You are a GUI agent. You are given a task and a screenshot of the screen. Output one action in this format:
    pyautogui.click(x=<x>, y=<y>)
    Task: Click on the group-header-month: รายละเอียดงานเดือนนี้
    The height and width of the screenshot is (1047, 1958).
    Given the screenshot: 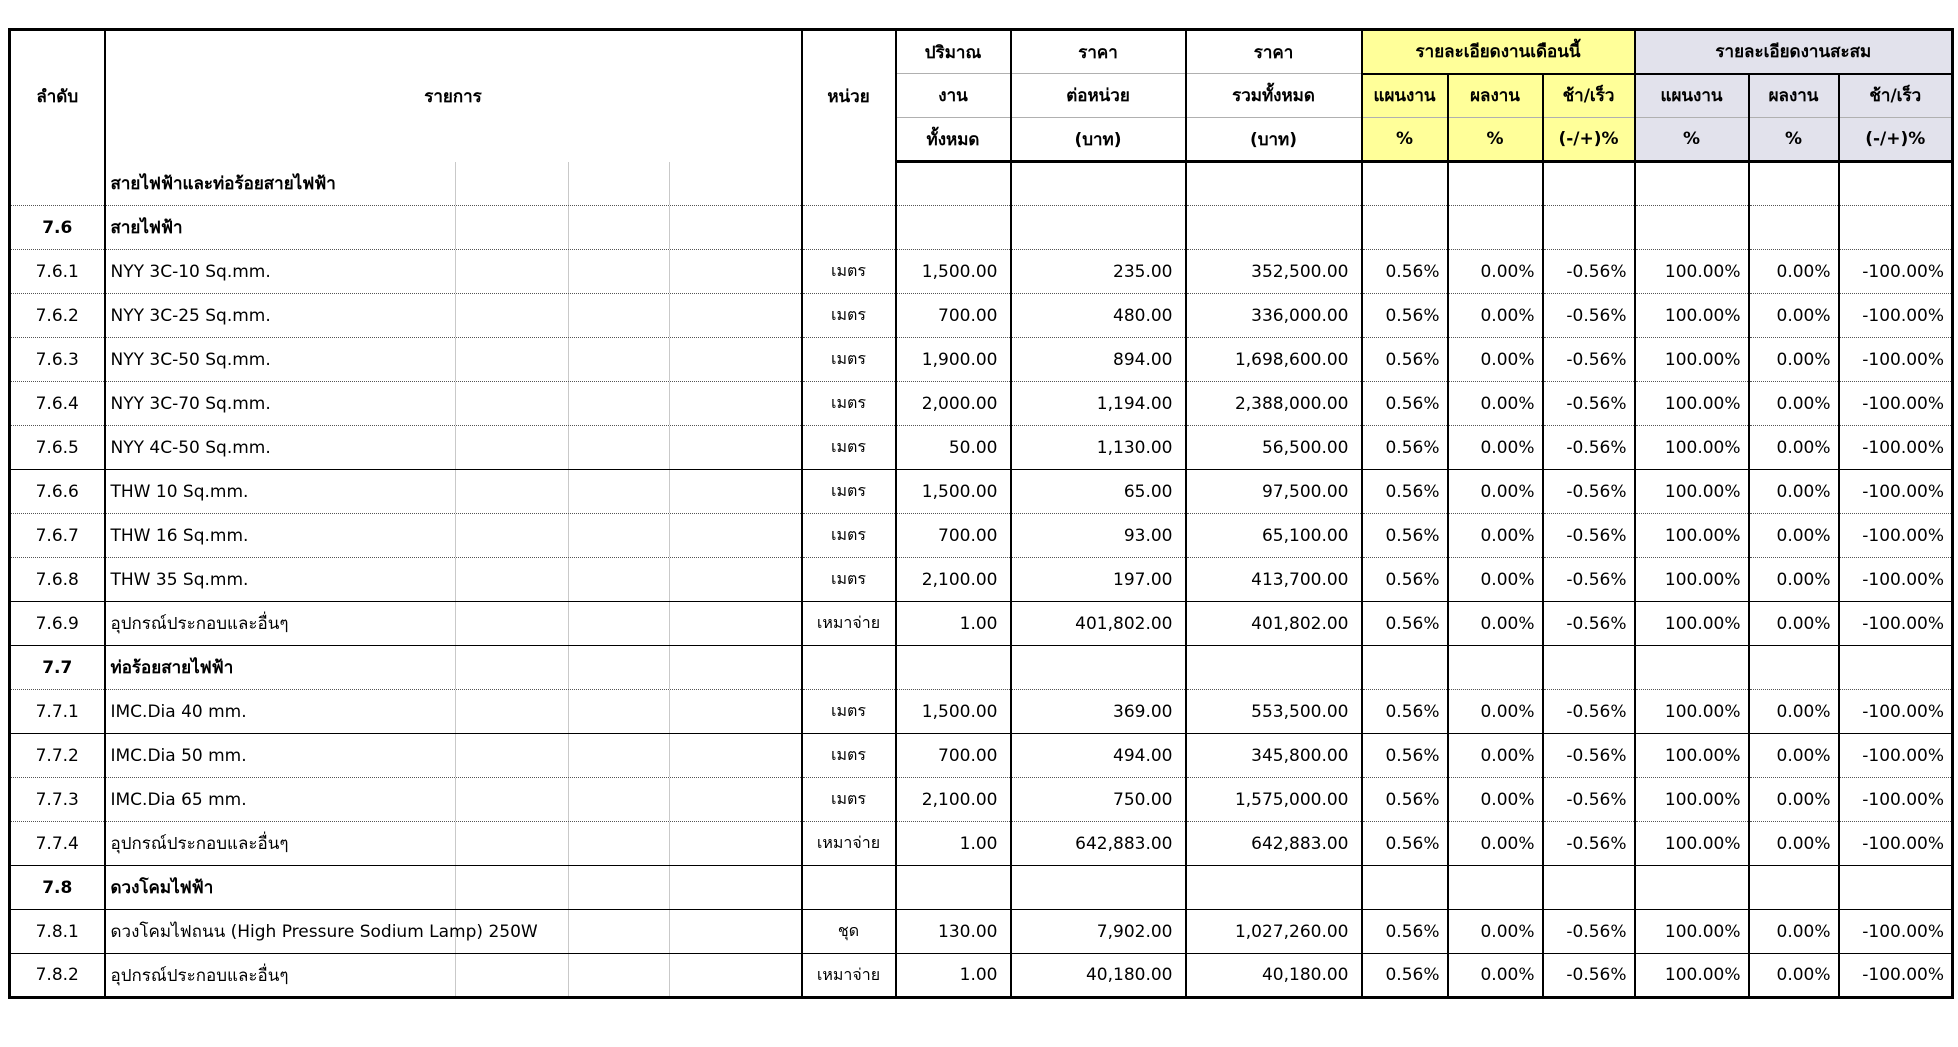 What is the action you would take?
    pyautogui.click(x=1498, y=52)
    